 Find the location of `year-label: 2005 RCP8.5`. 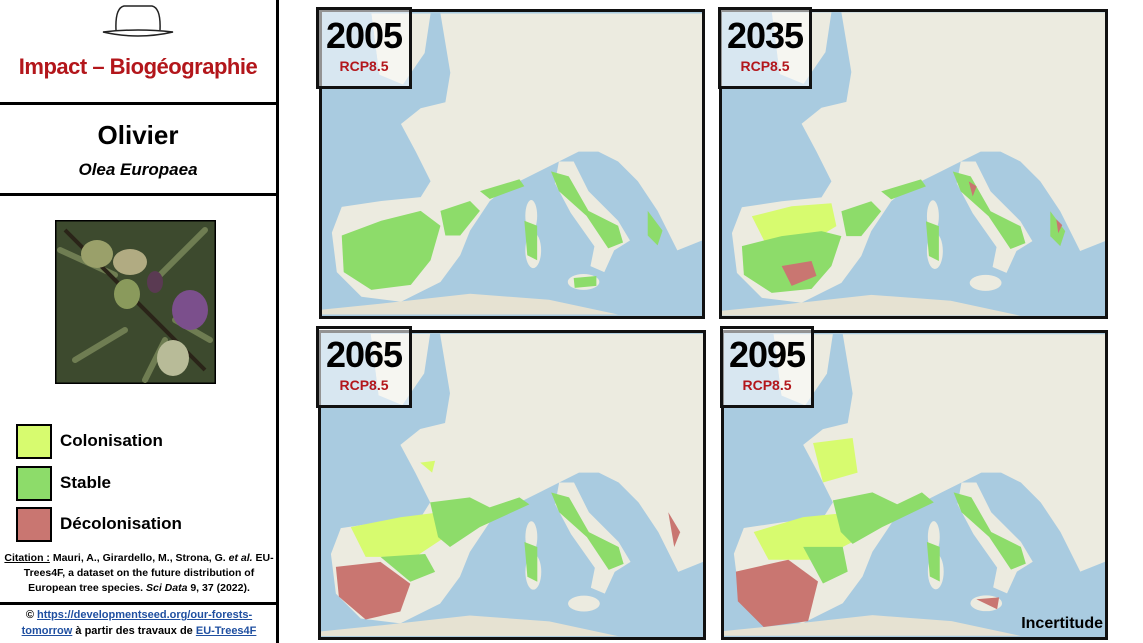

year-label: 2005 RCP8.5 is located at coordinates (364, 48).